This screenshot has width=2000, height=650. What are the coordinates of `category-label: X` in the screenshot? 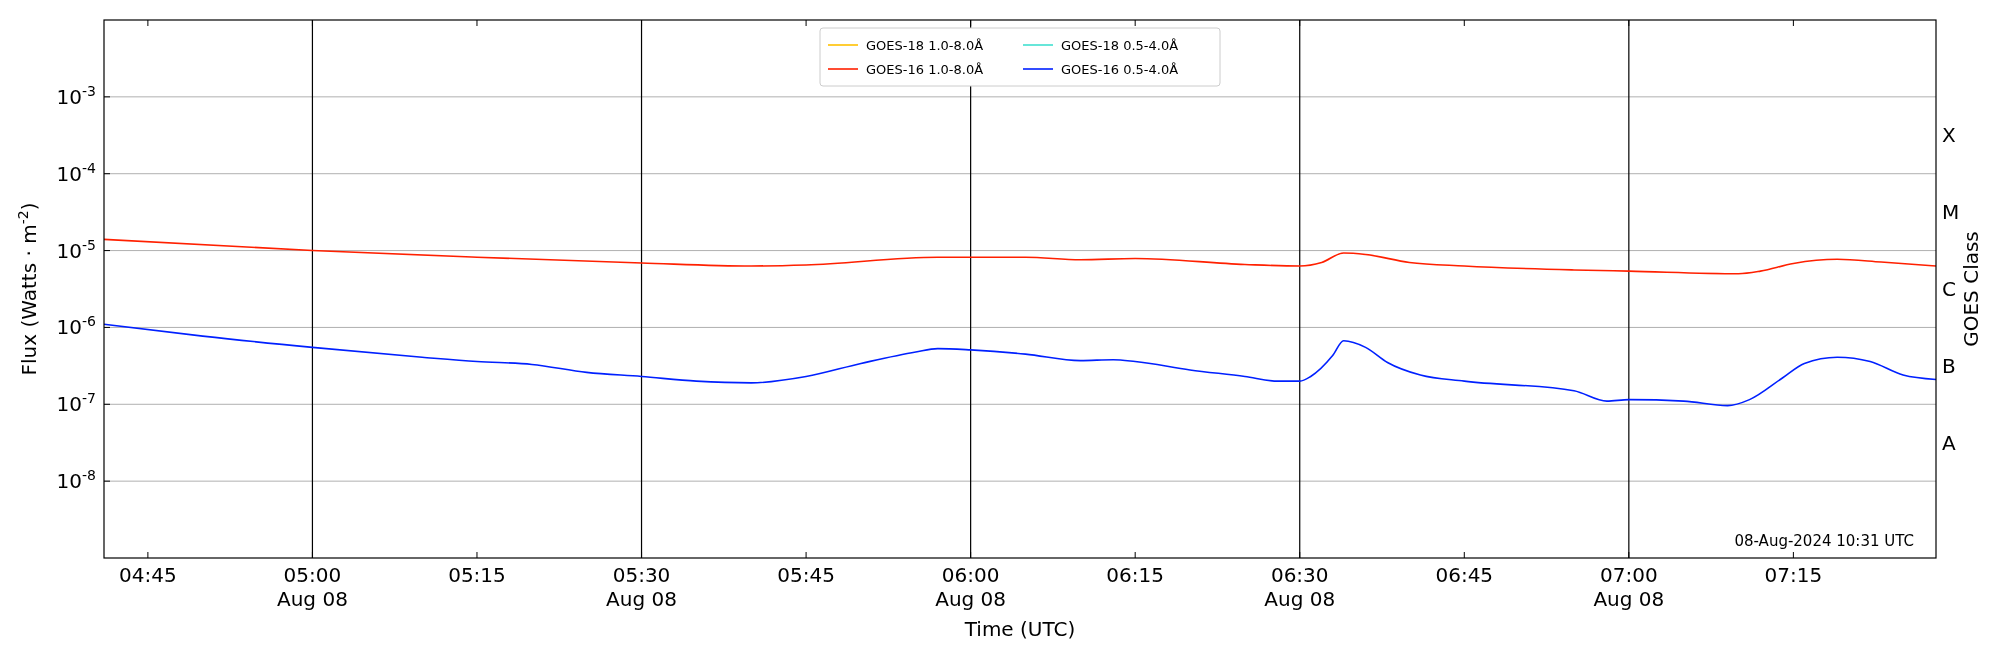 It's located at (1949, 135).